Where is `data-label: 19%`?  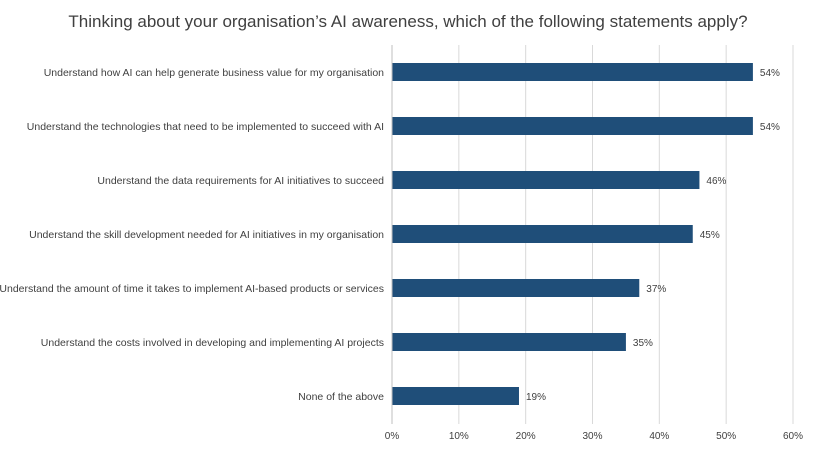 data-label: 19% is located at coordinates (536, 397).